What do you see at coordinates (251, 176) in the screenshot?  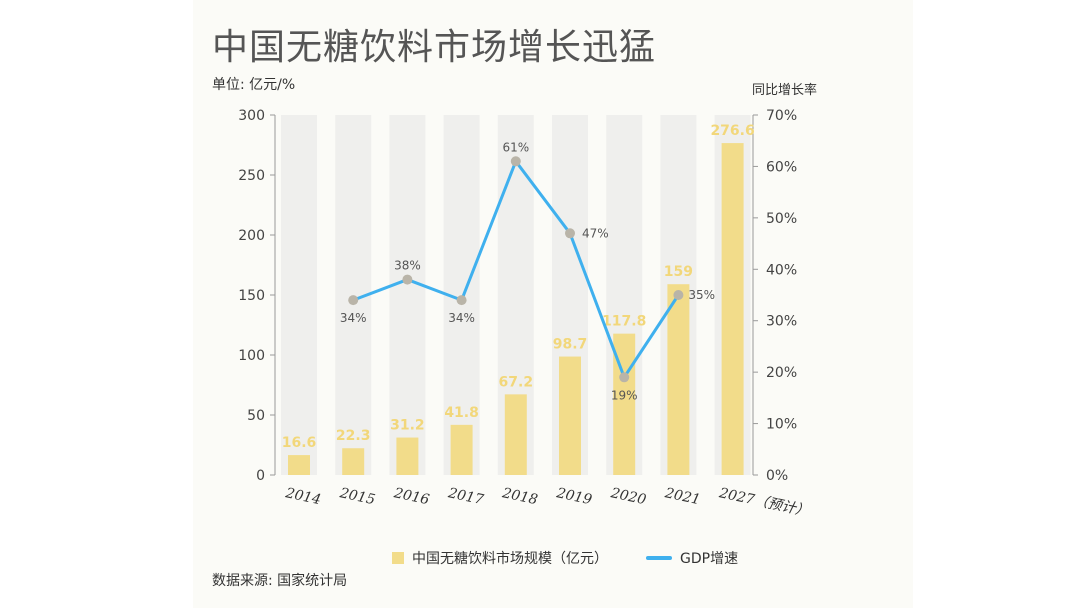 I see `left-axis-tick-label: 250` at bounding box center [251, 176].